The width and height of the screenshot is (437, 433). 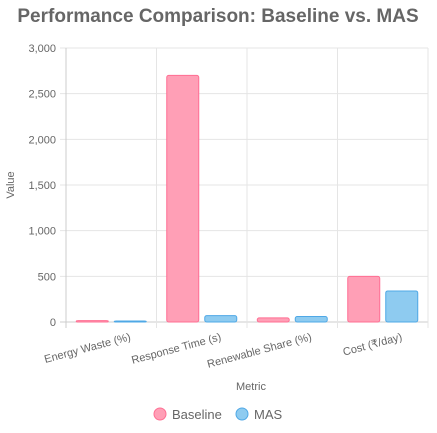 I want to click on x-tick-label: Cost (₹/day), so click(x=373, y=344).